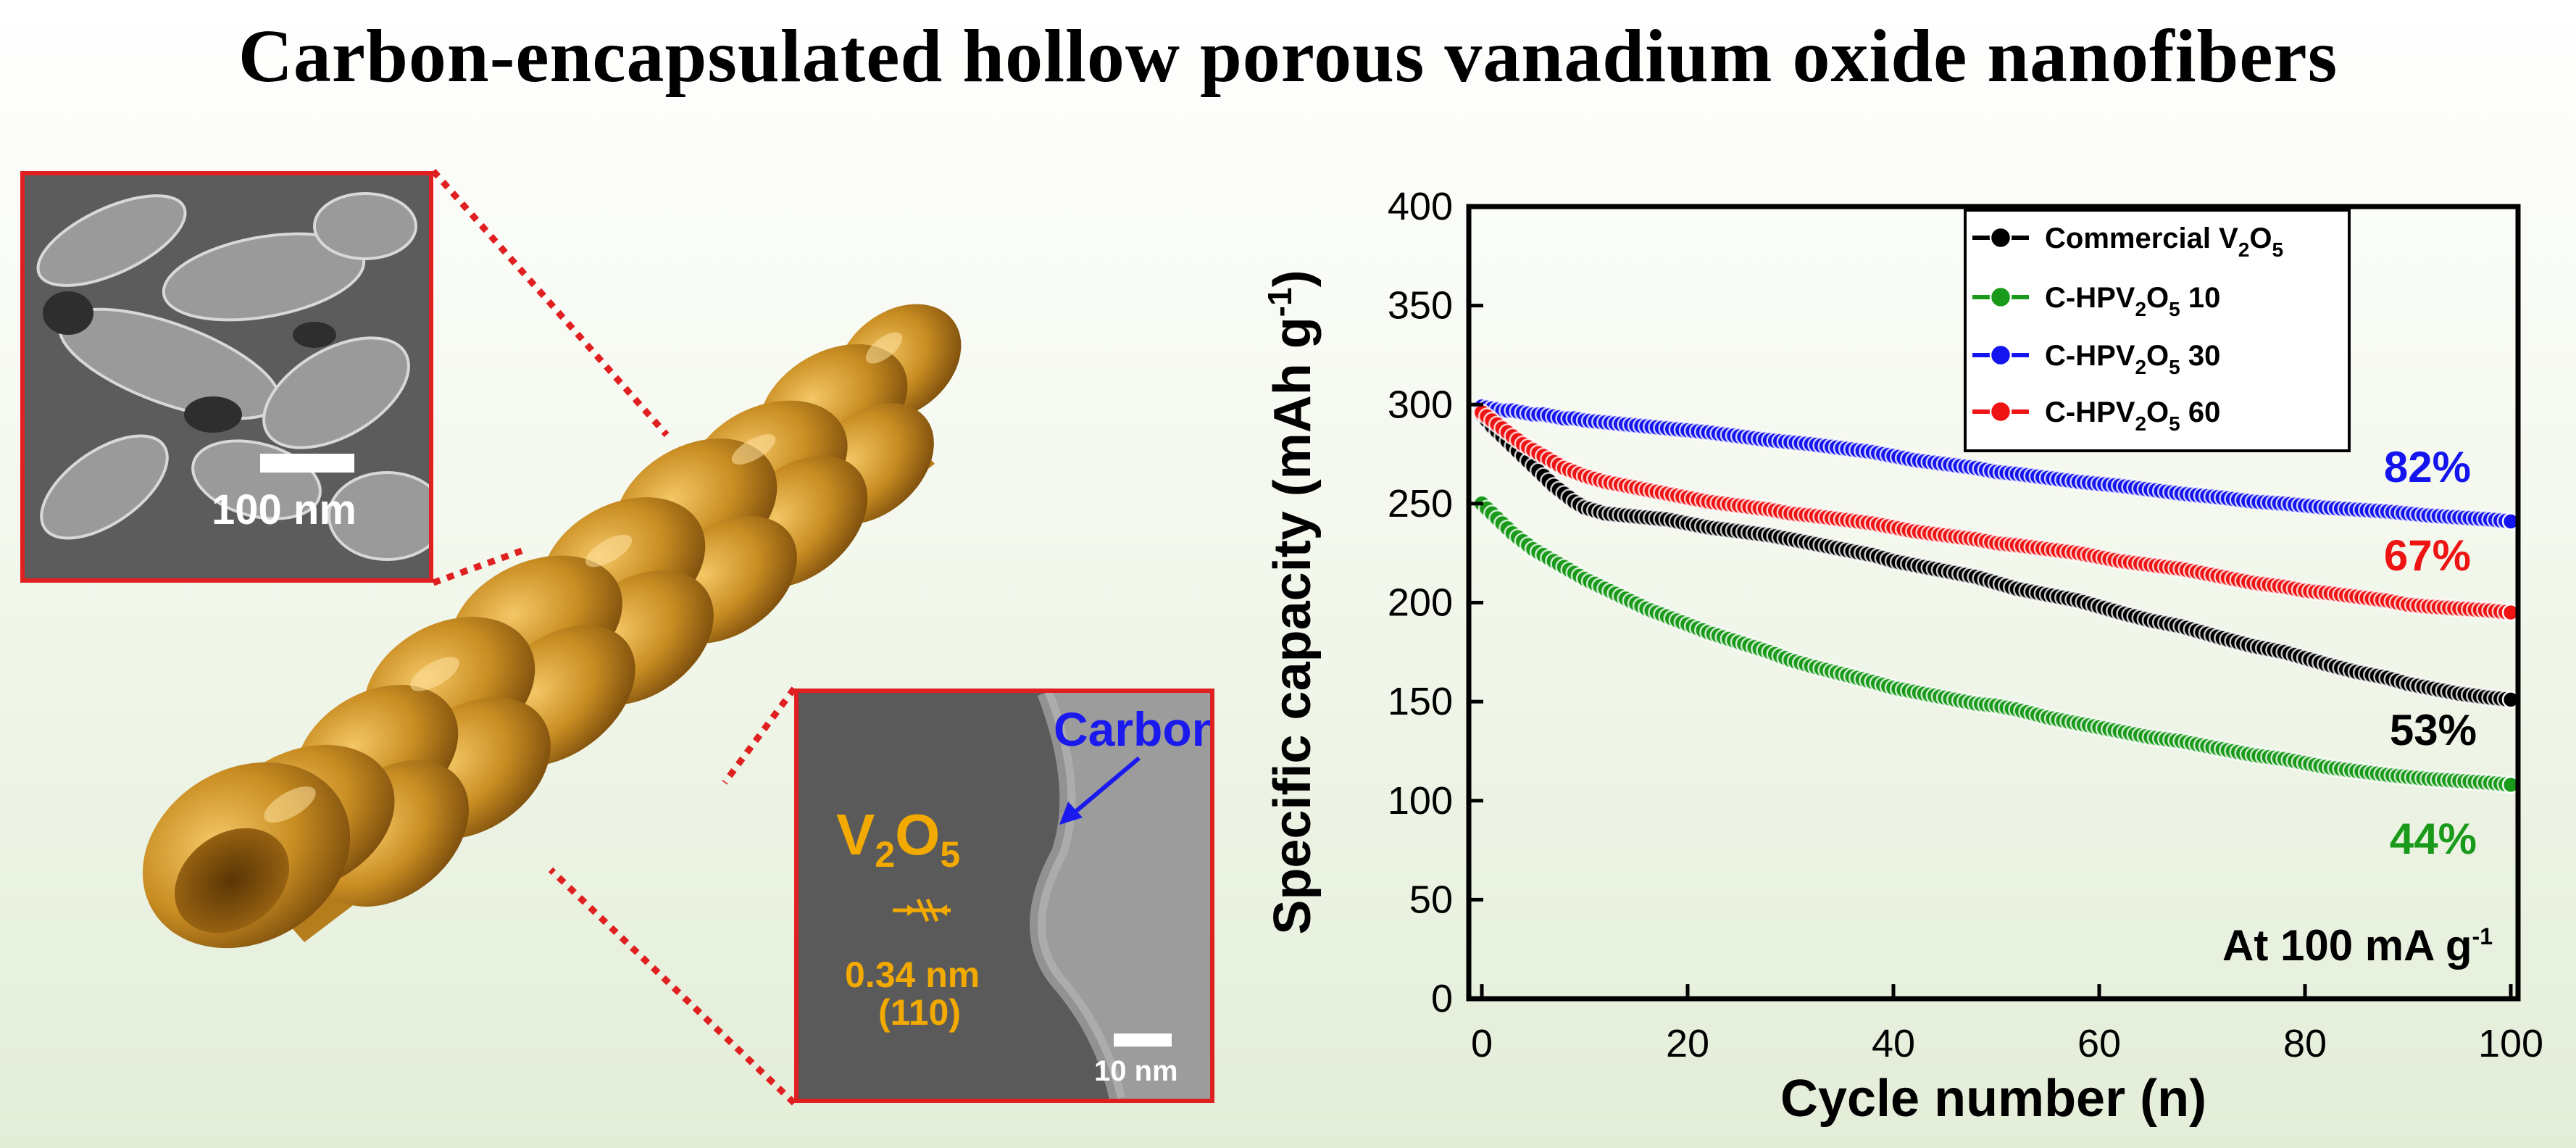 The width and height of the screenshot is (2576, 1148). Describe the element at coordinates (1280, 302) in the screenshot. I see `y-axis-title-sup: -1` at that location.